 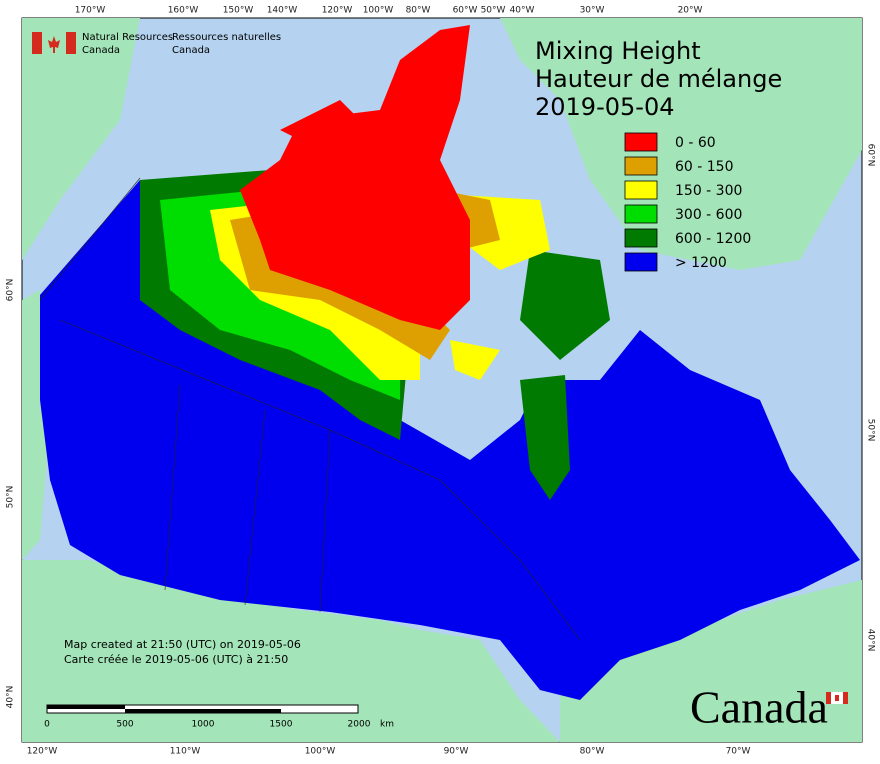 I want to click on right-label: 40°N, so click(x=871, y=640).